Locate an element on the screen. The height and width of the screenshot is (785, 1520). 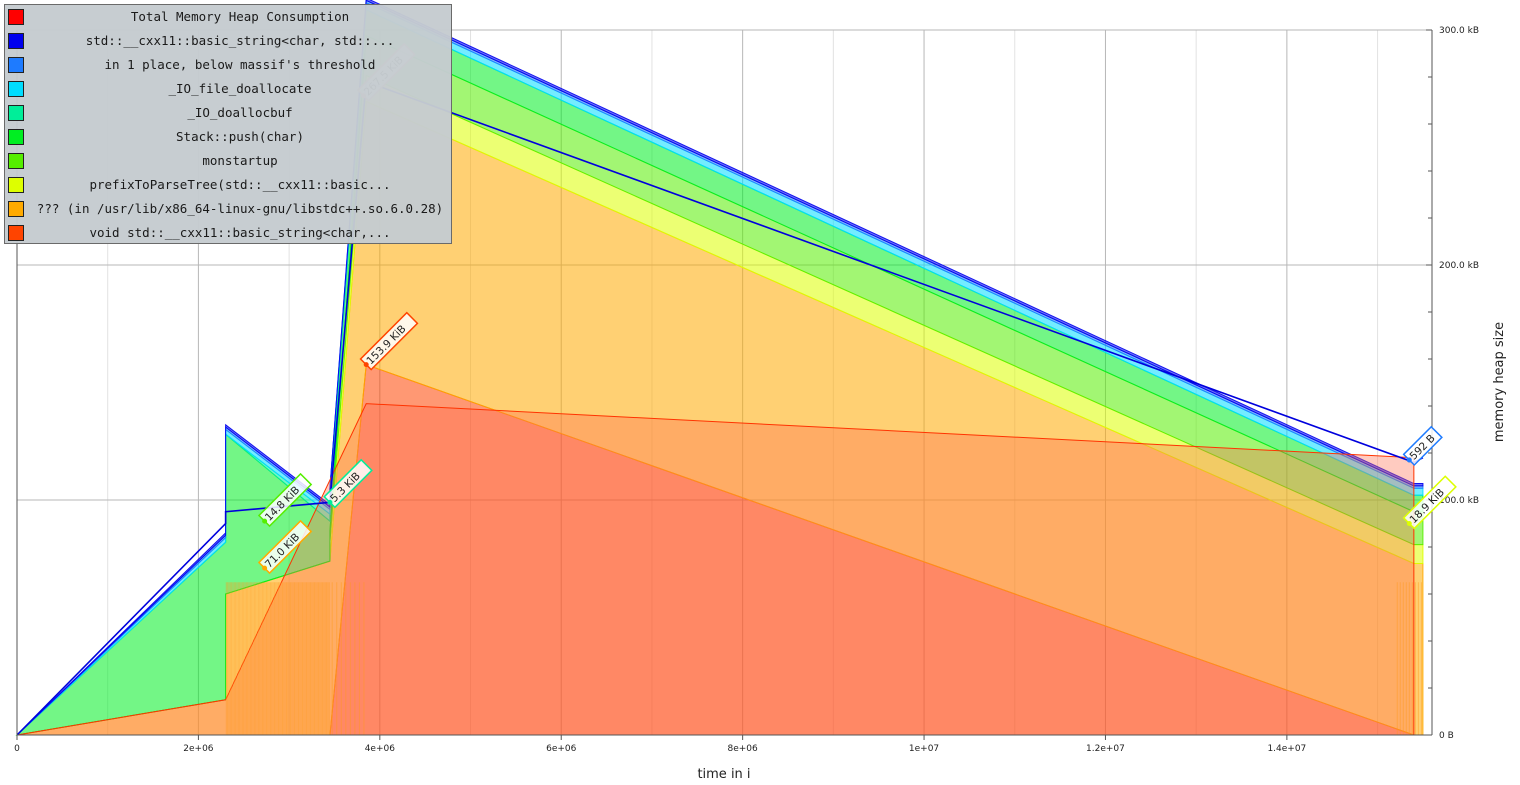
y-tick-label: 200.0 kB is located at coordinates (1459, 266).